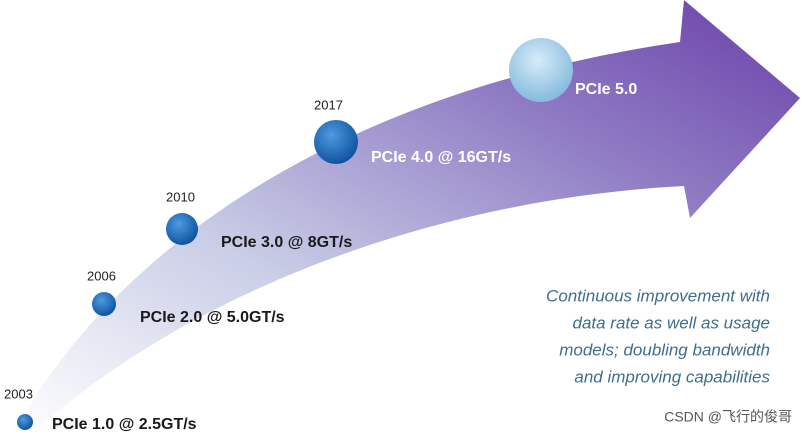 The width and height of the screenshot is (804, 436). I want to click on milestone-label: PCIe 3.0 @ 8GT/s, so click(286, 242).